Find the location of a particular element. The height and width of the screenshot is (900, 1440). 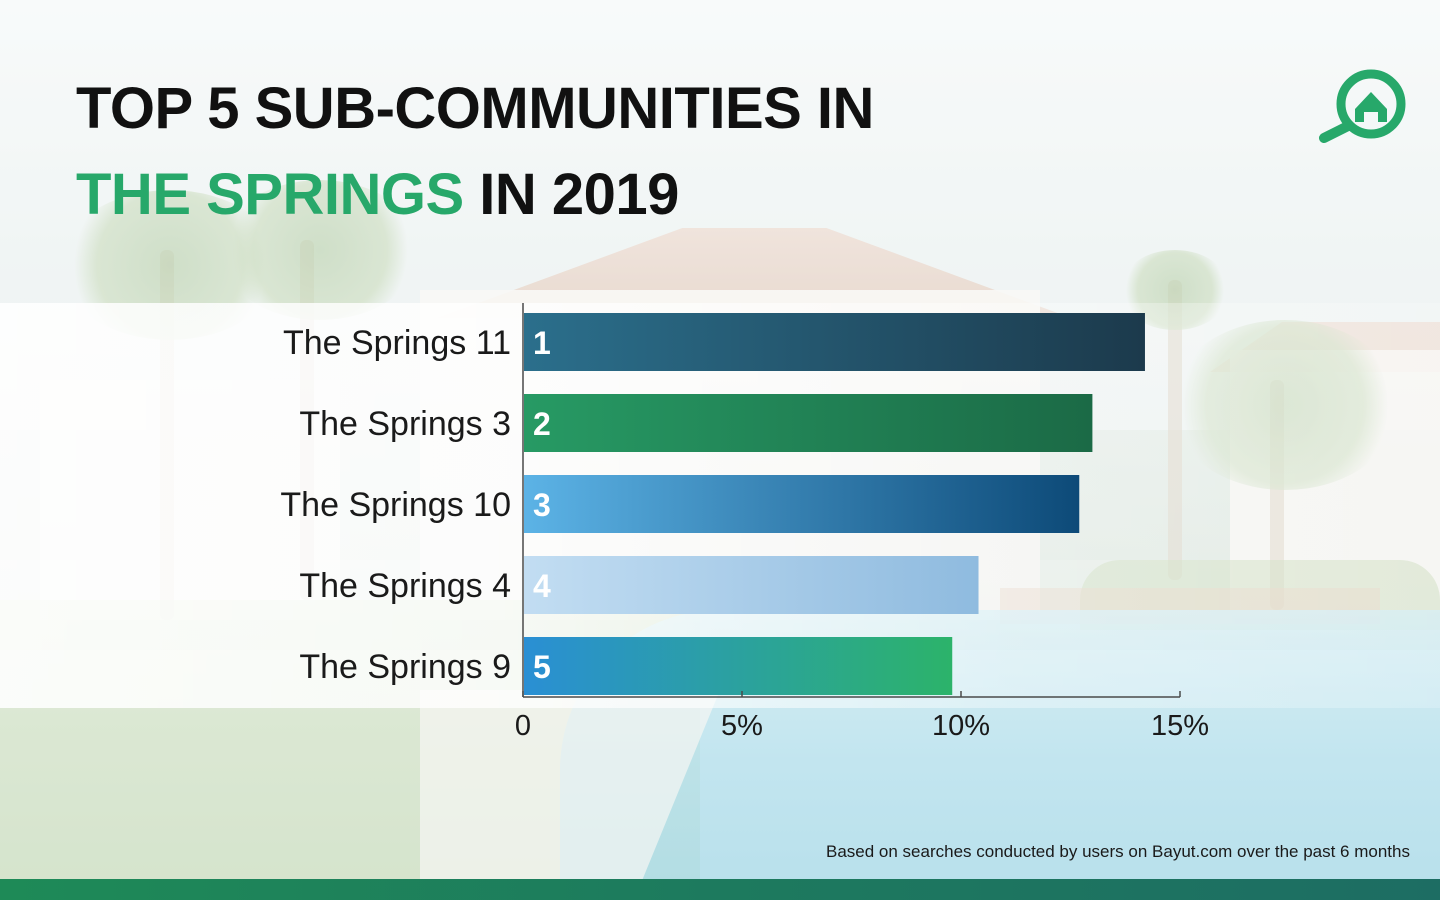

rank-label: 4 is located at coordinates (542, 586).